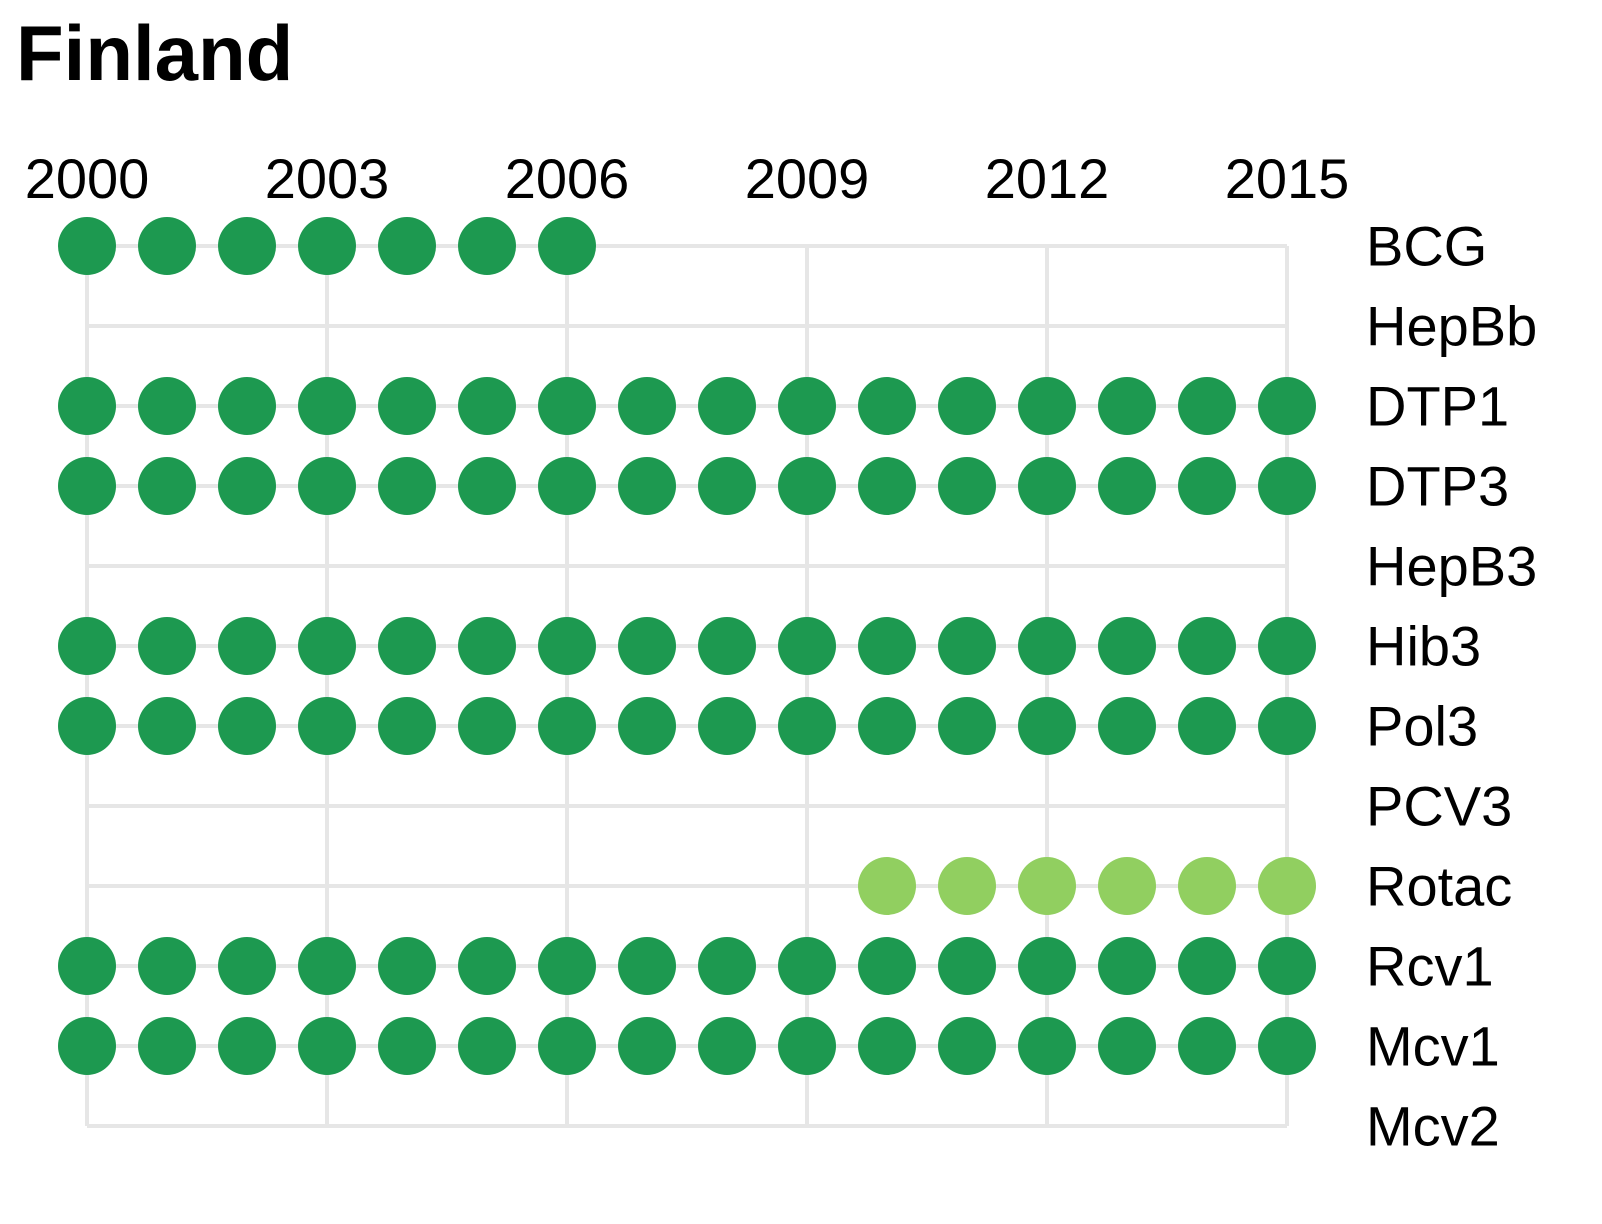  I want to click on point-bcg-2005, so click(487, 246).